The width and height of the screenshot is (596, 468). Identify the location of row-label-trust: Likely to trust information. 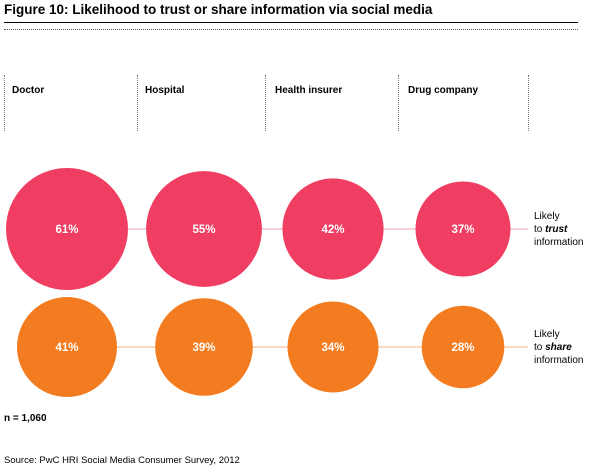
(559, 229).